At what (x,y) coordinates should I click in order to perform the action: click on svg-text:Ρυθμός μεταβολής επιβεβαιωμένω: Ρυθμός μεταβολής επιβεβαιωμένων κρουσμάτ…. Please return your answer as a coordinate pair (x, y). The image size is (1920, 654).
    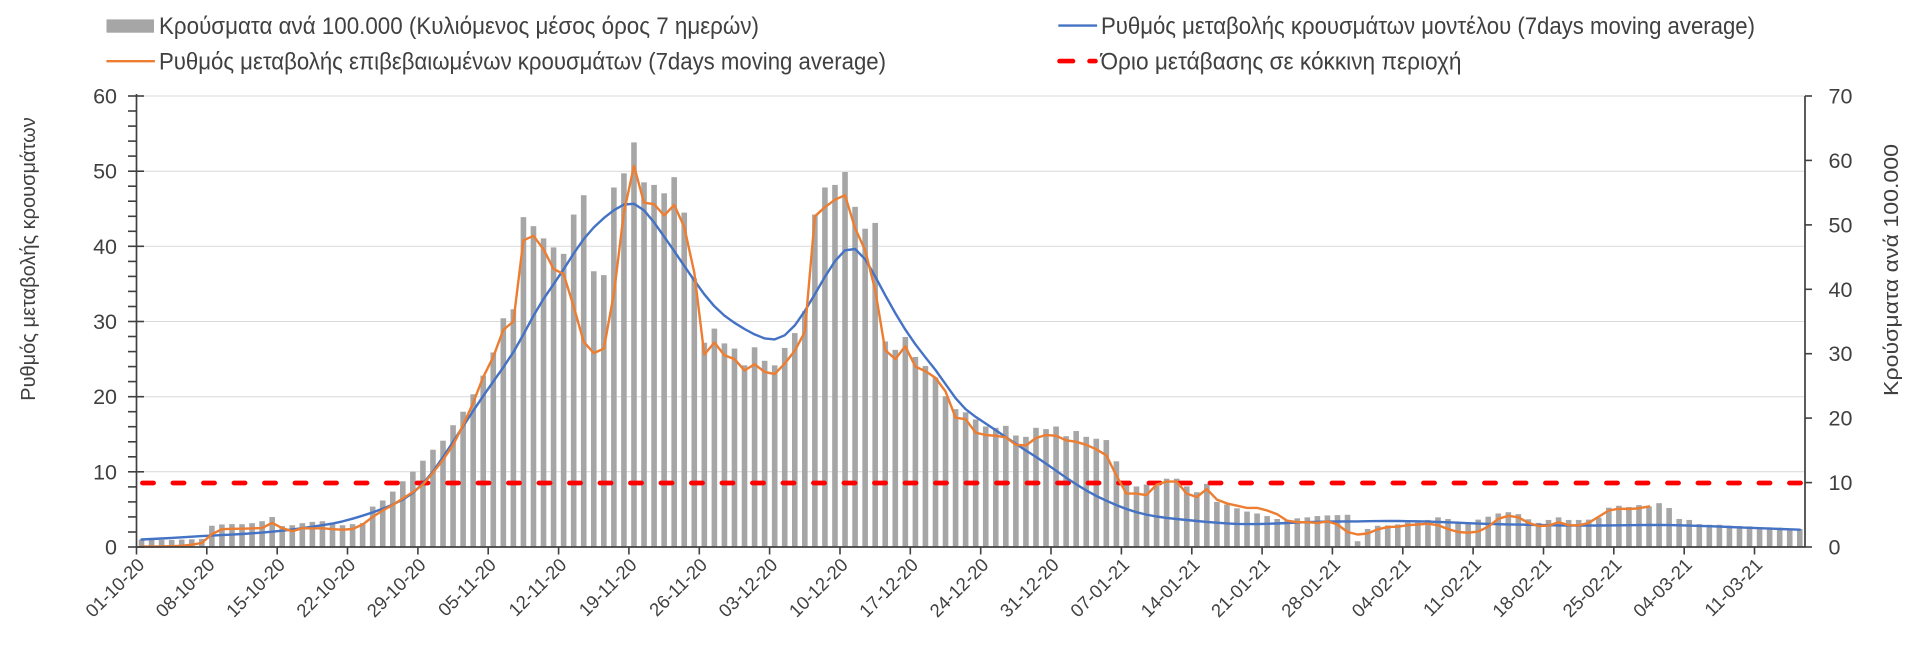
    Looking at the image, I should click on (522, 62).